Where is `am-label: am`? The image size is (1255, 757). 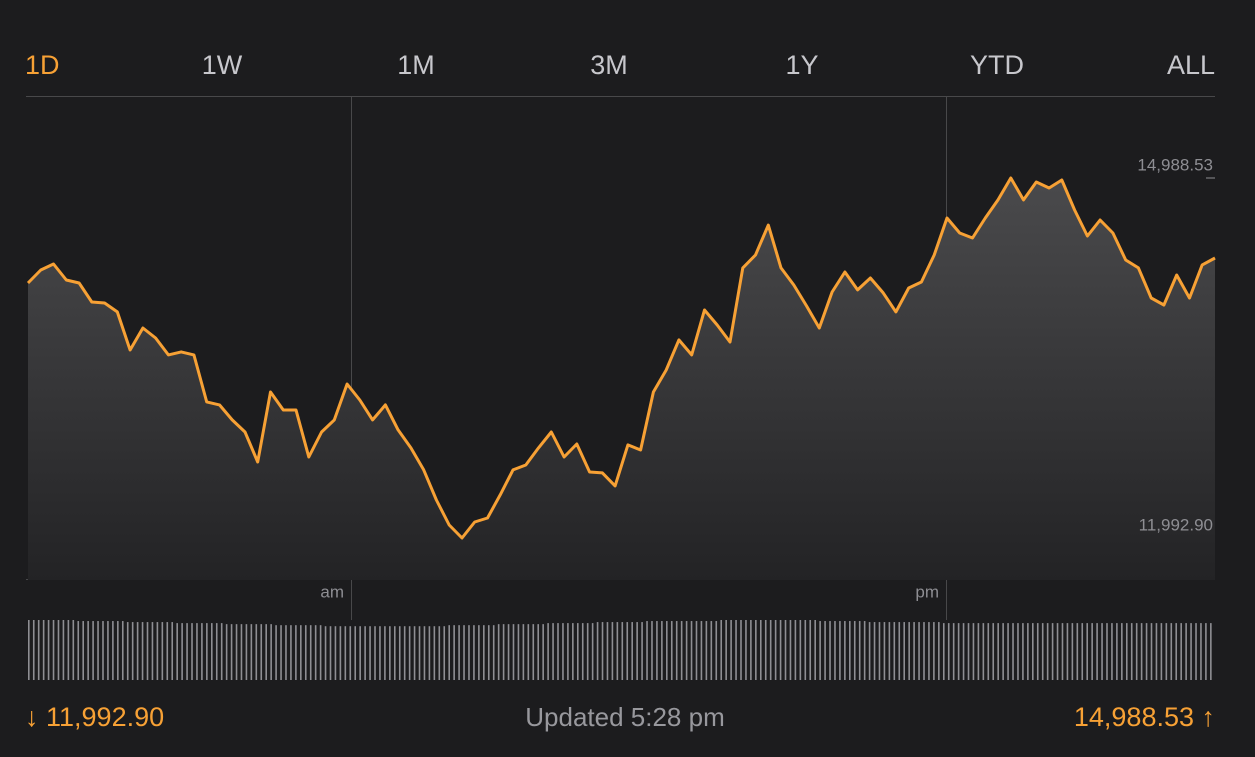
am-label: am is located at coordinates (332, 591).